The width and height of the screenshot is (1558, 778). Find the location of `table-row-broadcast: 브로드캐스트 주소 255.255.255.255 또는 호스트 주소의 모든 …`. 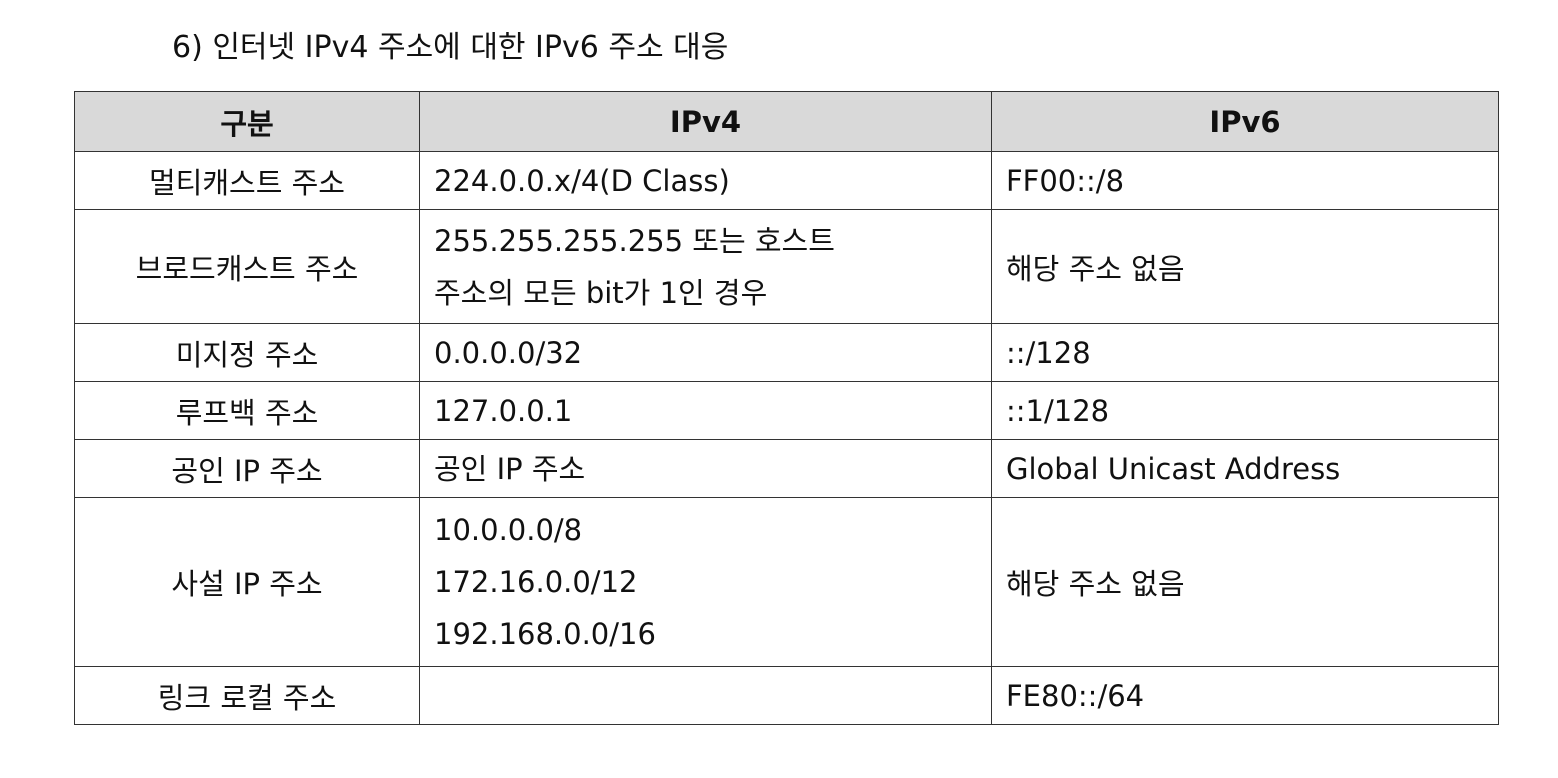

table-row-broadcast: 브로드캐스트 주소 255.255.255.255 또는 호스트 주소의 모든 … is located at coordinates (786, 266).